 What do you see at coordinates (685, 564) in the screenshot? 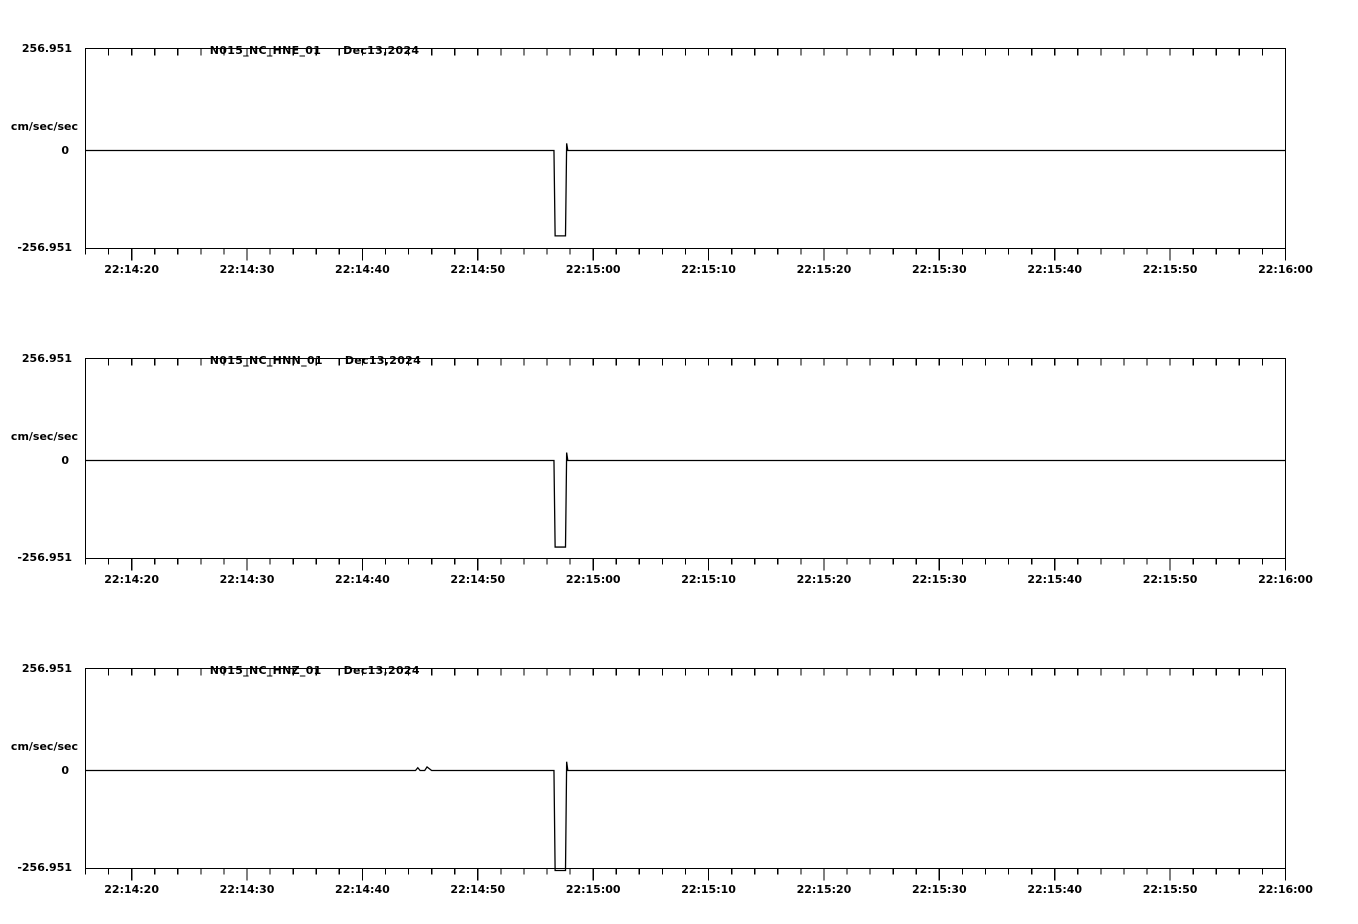
I see `bottom-axis-ticks-hnn` at bounding box center [685, 564].